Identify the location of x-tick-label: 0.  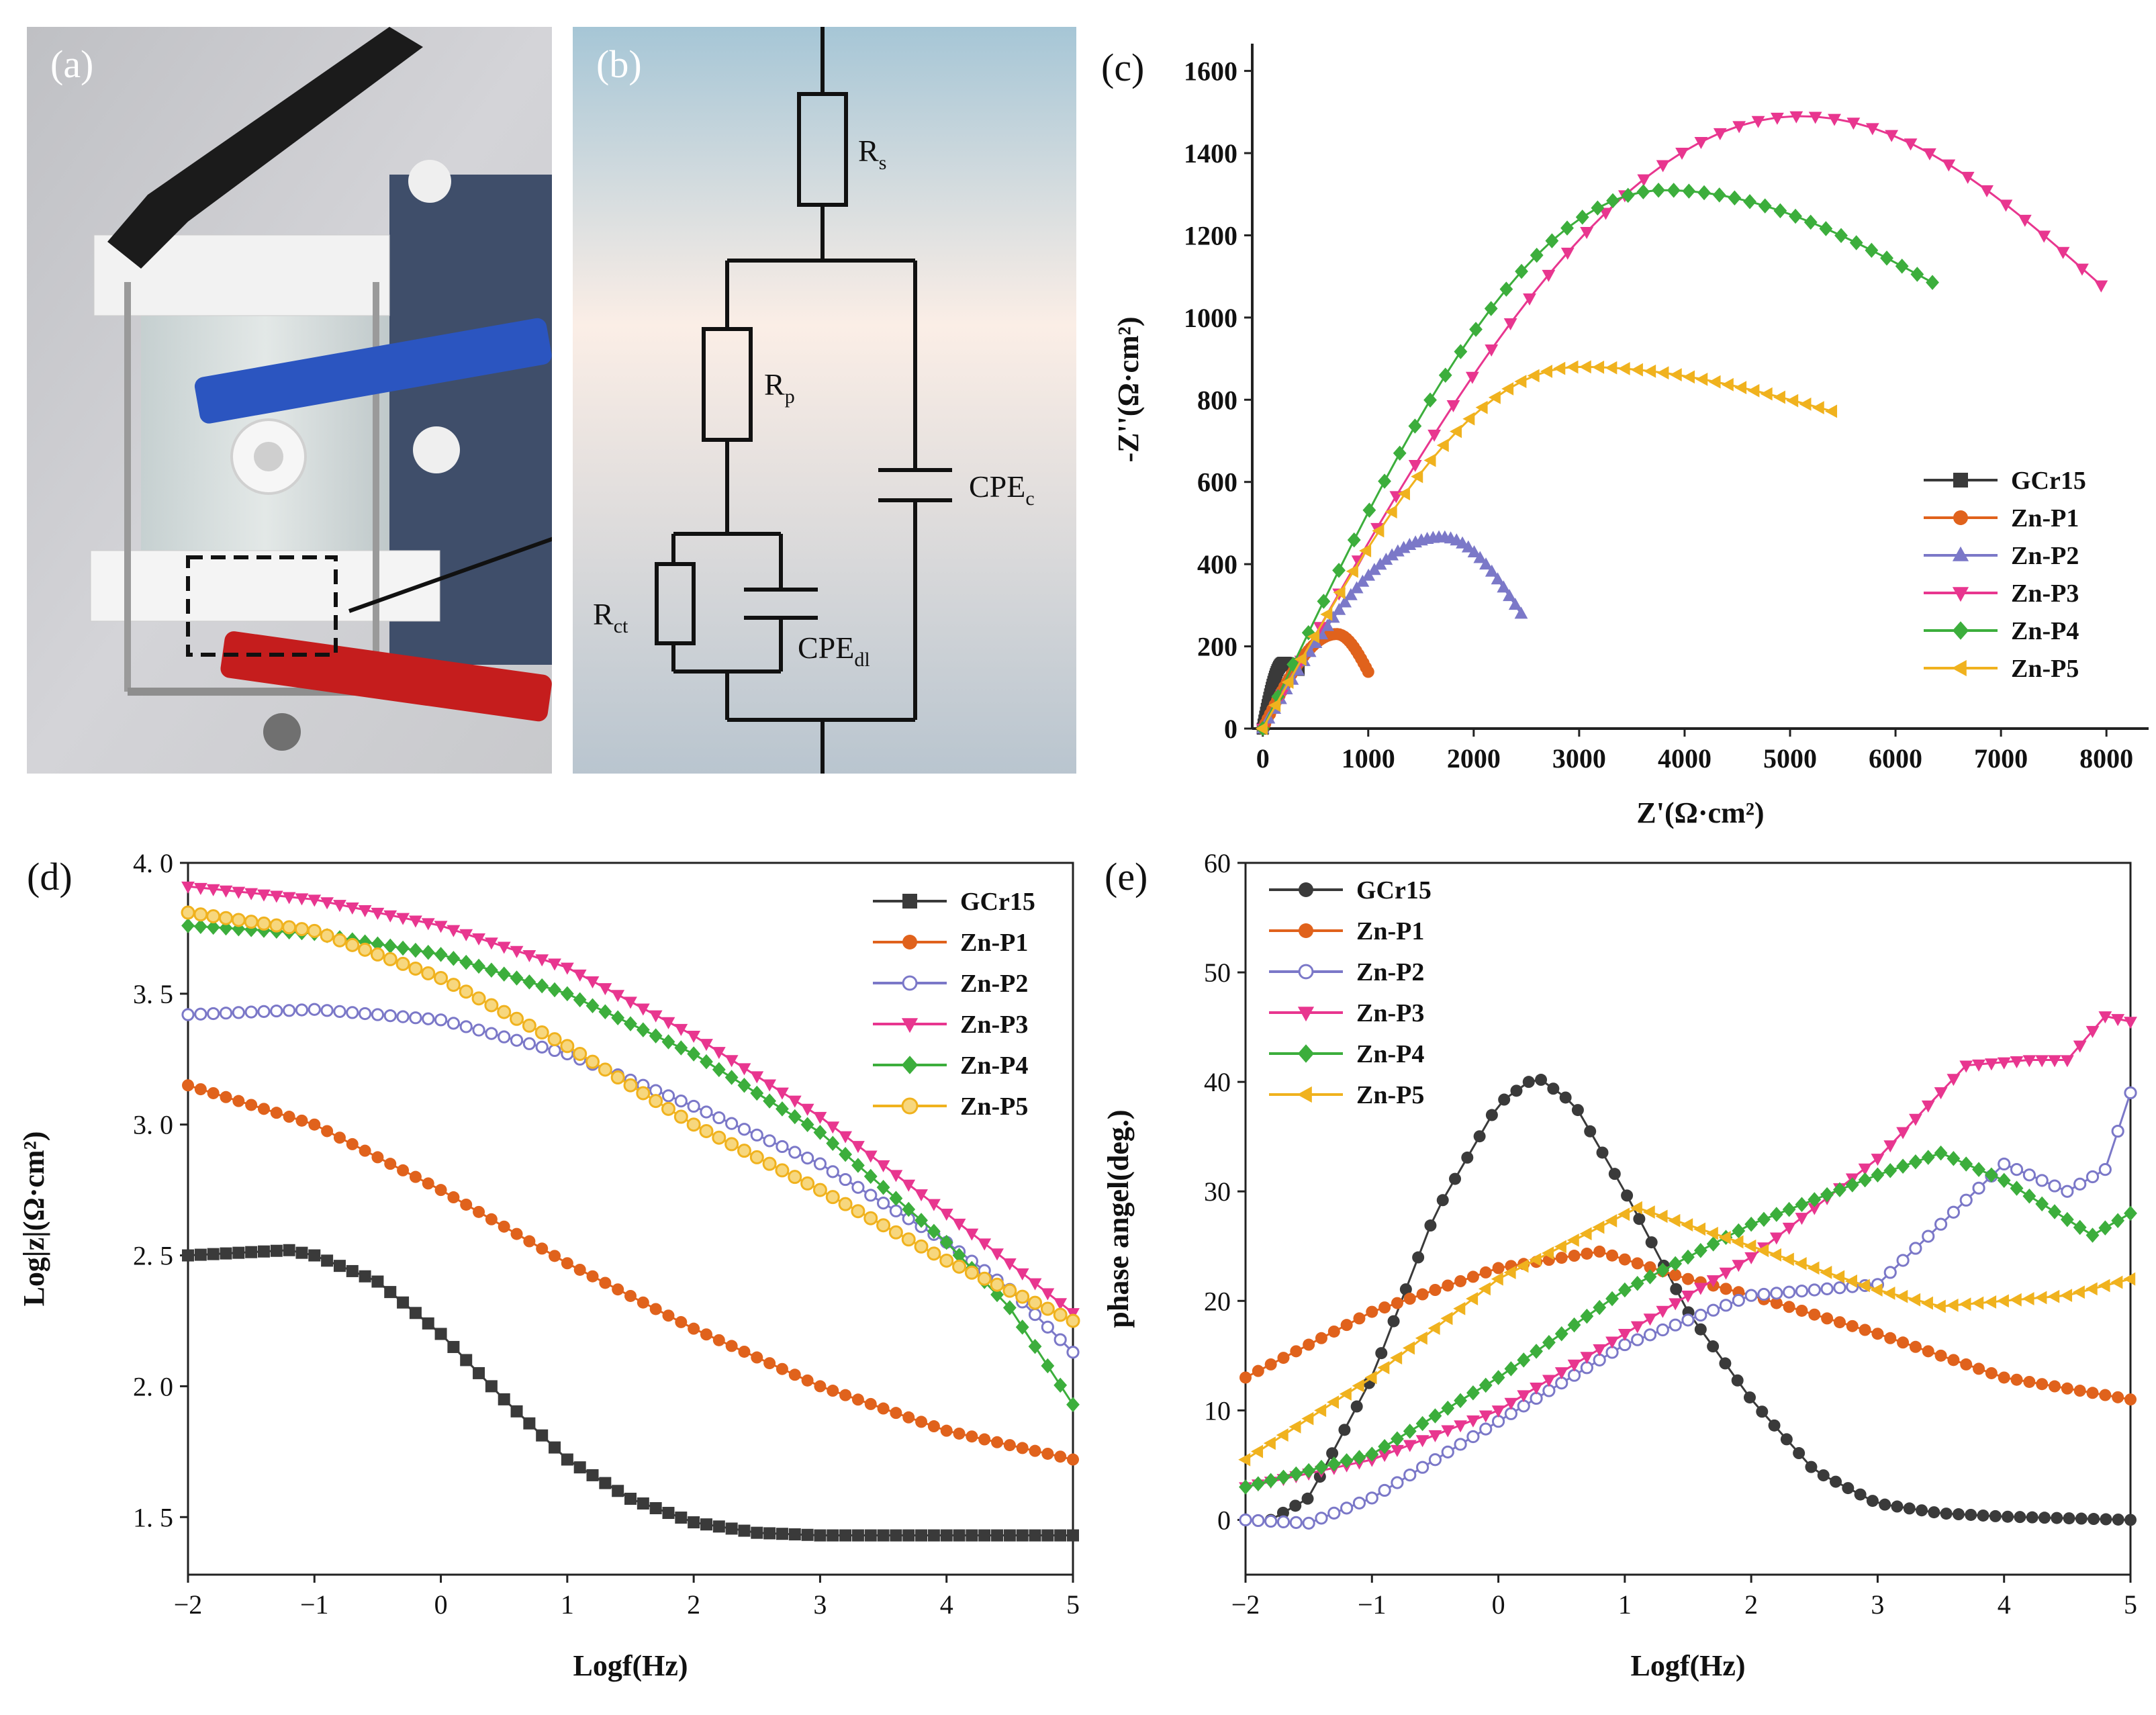
(1263, 758).